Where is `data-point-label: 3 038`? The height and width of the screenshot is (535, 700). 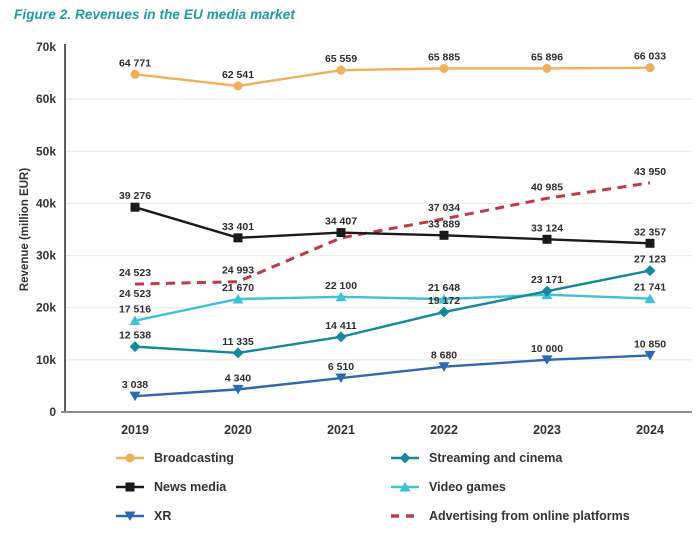 data-point-label: 3 038 is located at coordinates (135, 385).